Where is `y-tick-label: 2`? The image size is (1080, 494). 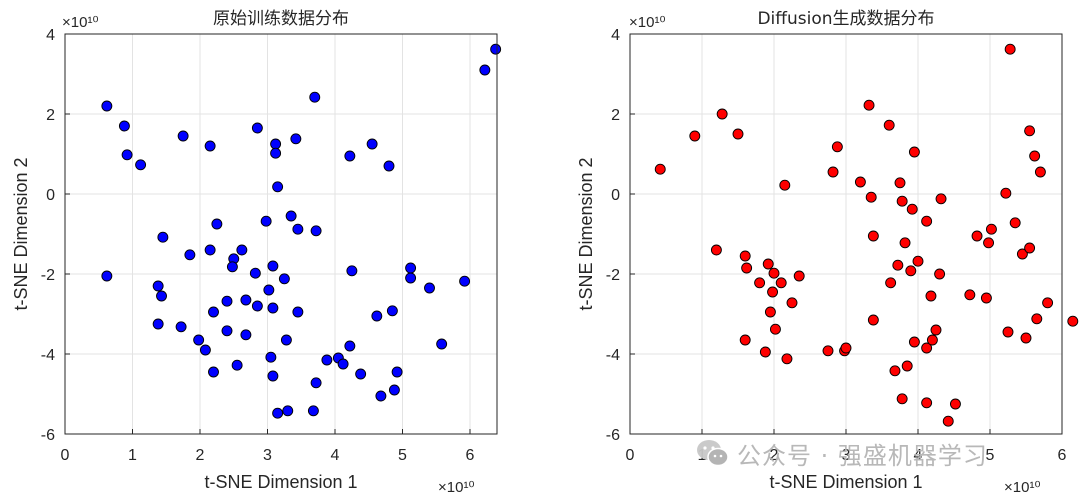 y-tick-label: 2 is located at coordinates (615, 115).